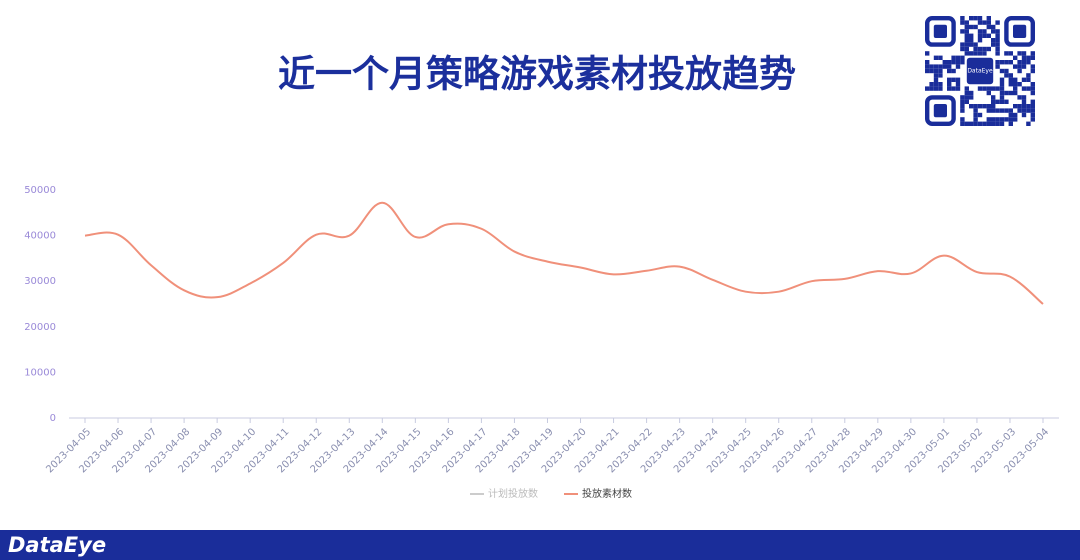 The height and width of the screenshot is (560, 1080). What do you see at coordinates (40, 236) in the screenshot?
I see `y-tick-label: 40000` at bounding box center [40, 236].